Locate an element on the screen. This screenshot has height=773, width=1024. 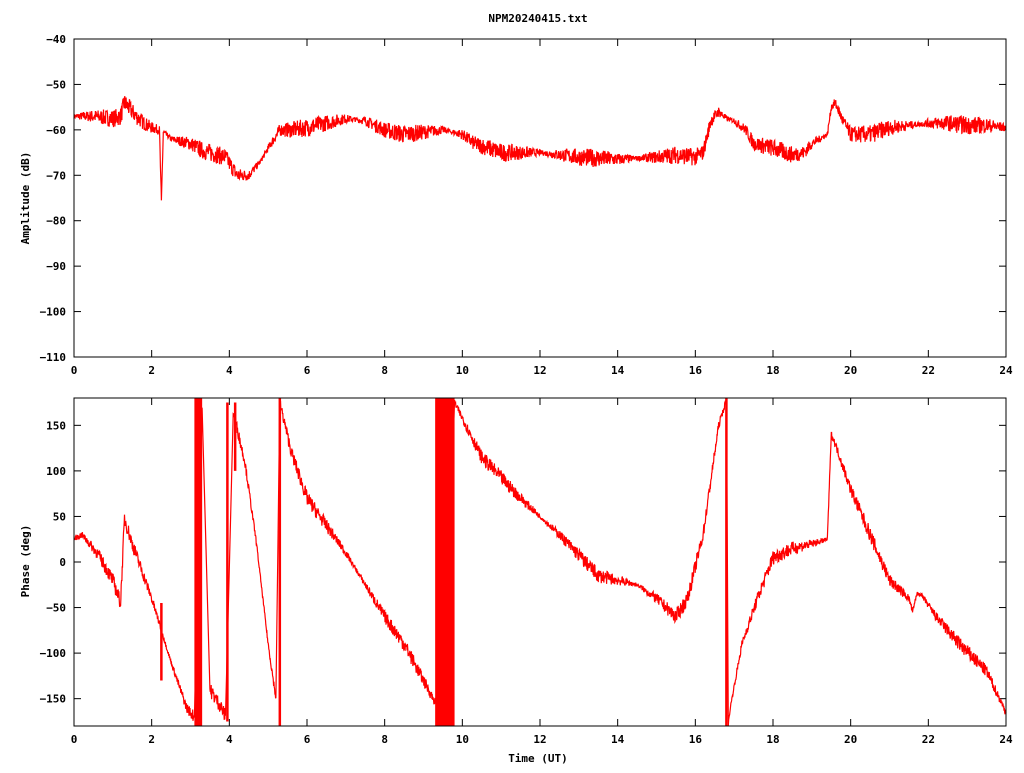
amplitude-y-axis-label: Amplitude (dB) is located at coordinates (25, 198).